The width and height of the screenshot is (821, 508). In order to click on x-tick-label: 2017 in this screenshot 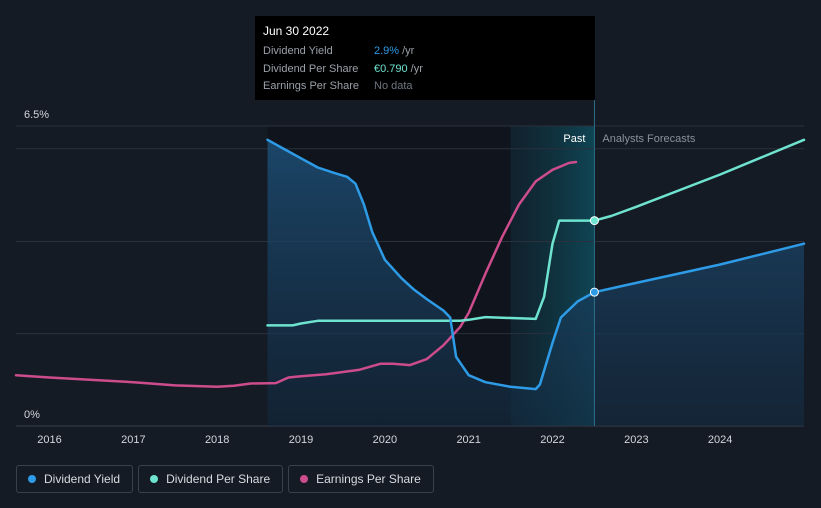, I will do `click(133, 440)`.